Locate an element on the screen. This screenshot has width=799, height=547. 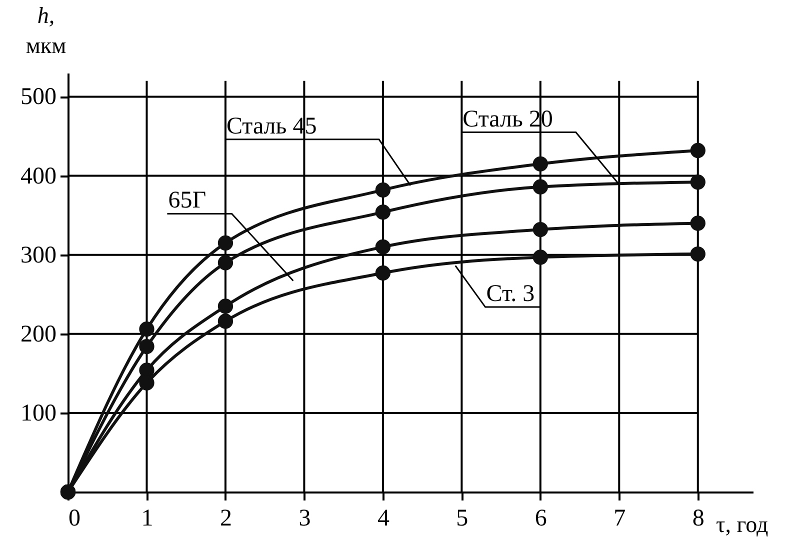
x-axis-title: τ, год is located at coordinates (742, 524).